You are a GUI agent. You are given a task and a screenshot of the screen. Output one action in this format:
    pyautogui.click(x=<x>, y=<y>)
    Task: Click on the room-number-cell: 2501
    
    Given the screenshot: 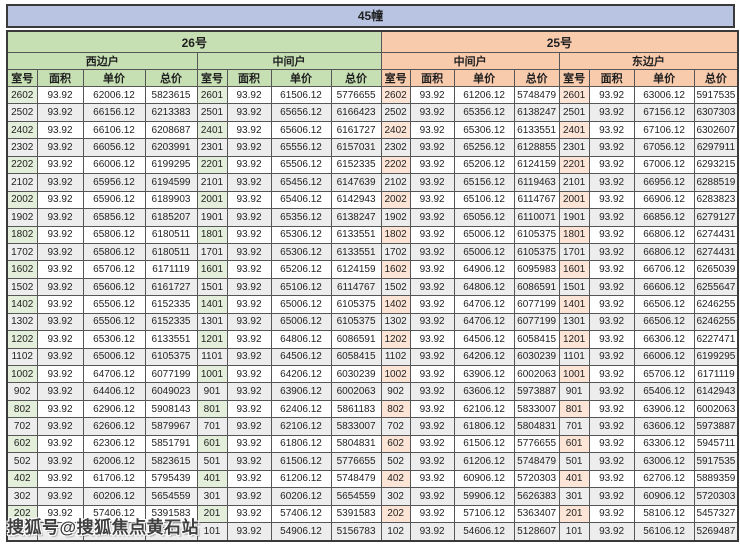 What is the action you would take?
    pyautogui.click(x=212, y=112)
    